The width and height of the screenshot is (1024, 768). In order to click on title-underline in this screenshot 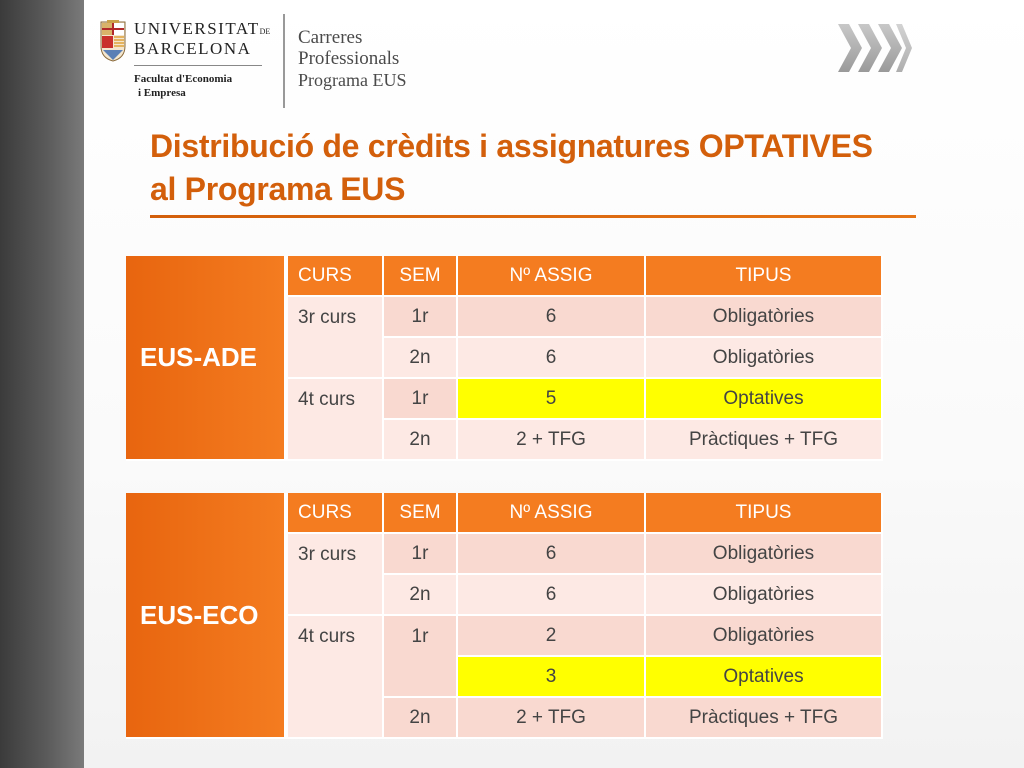, I will do `click(533, 216)`.